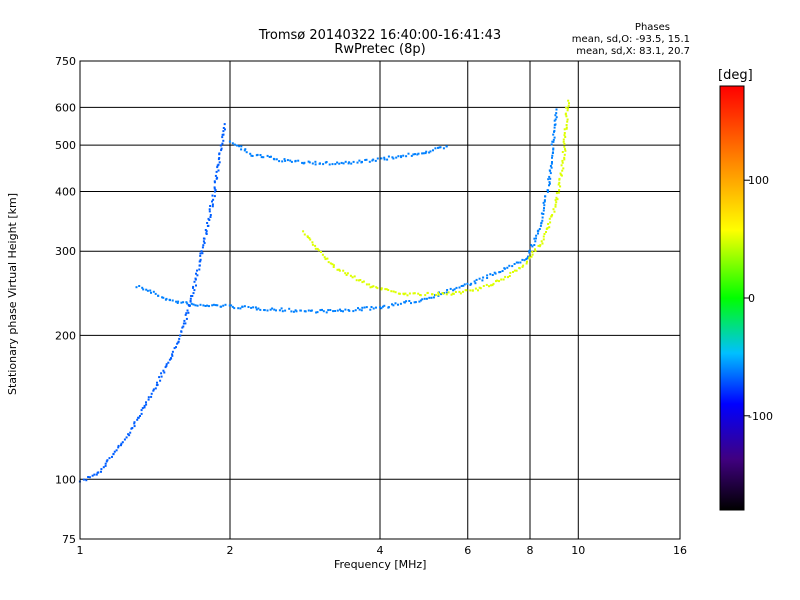  I want to click on x-tick-label: 6, so click(467, 550).